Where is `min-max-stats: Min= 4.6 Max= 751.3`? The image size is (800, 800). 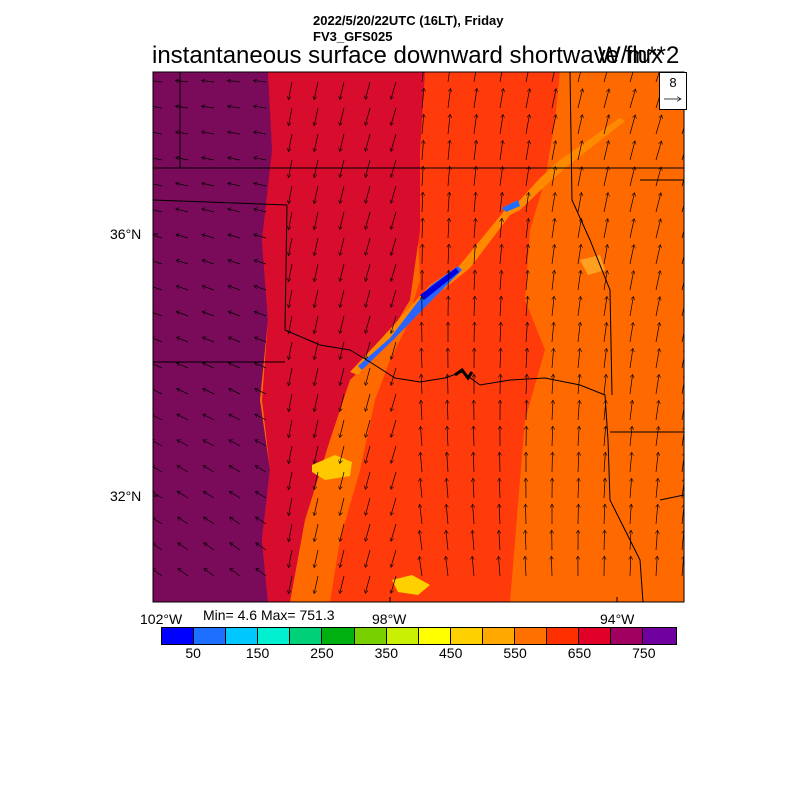
min-max-stats: Min= 4.6 Max= 751.3 is located at coordinates (269, 615).